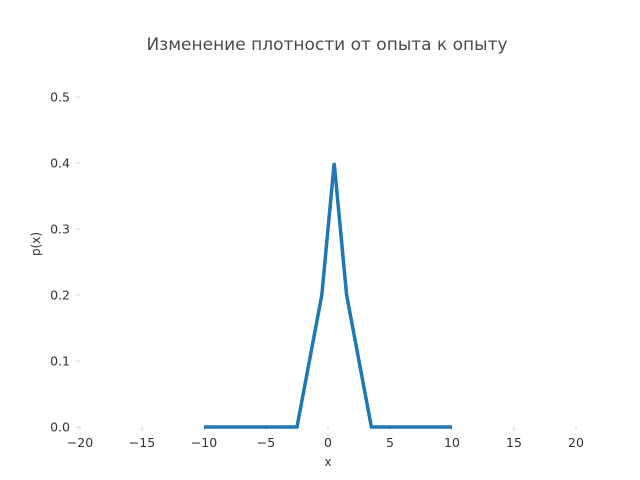 The height and width of the screenshot is (480, 640). I want to click on y-tick-label: 0.4, so click(60, 163).